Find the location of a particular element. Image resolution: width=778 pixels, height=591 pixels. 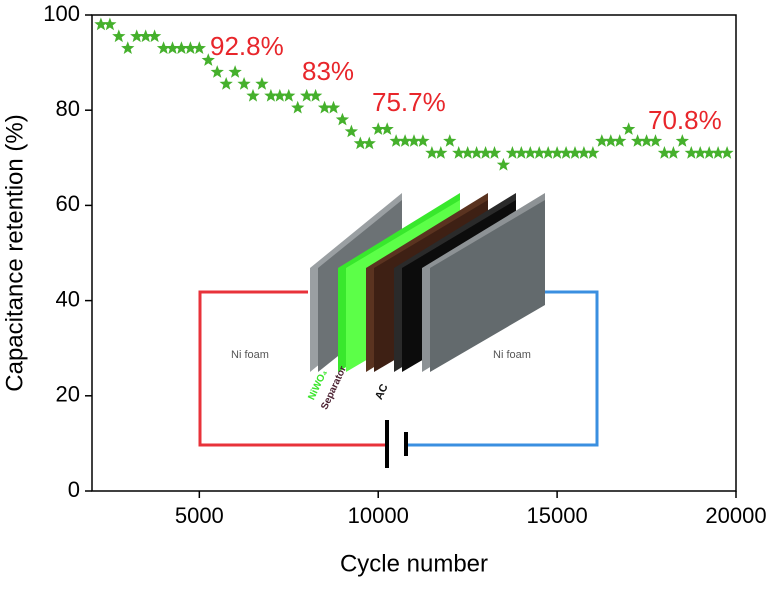

inset-label: AC is located at coordinates (382, 392).